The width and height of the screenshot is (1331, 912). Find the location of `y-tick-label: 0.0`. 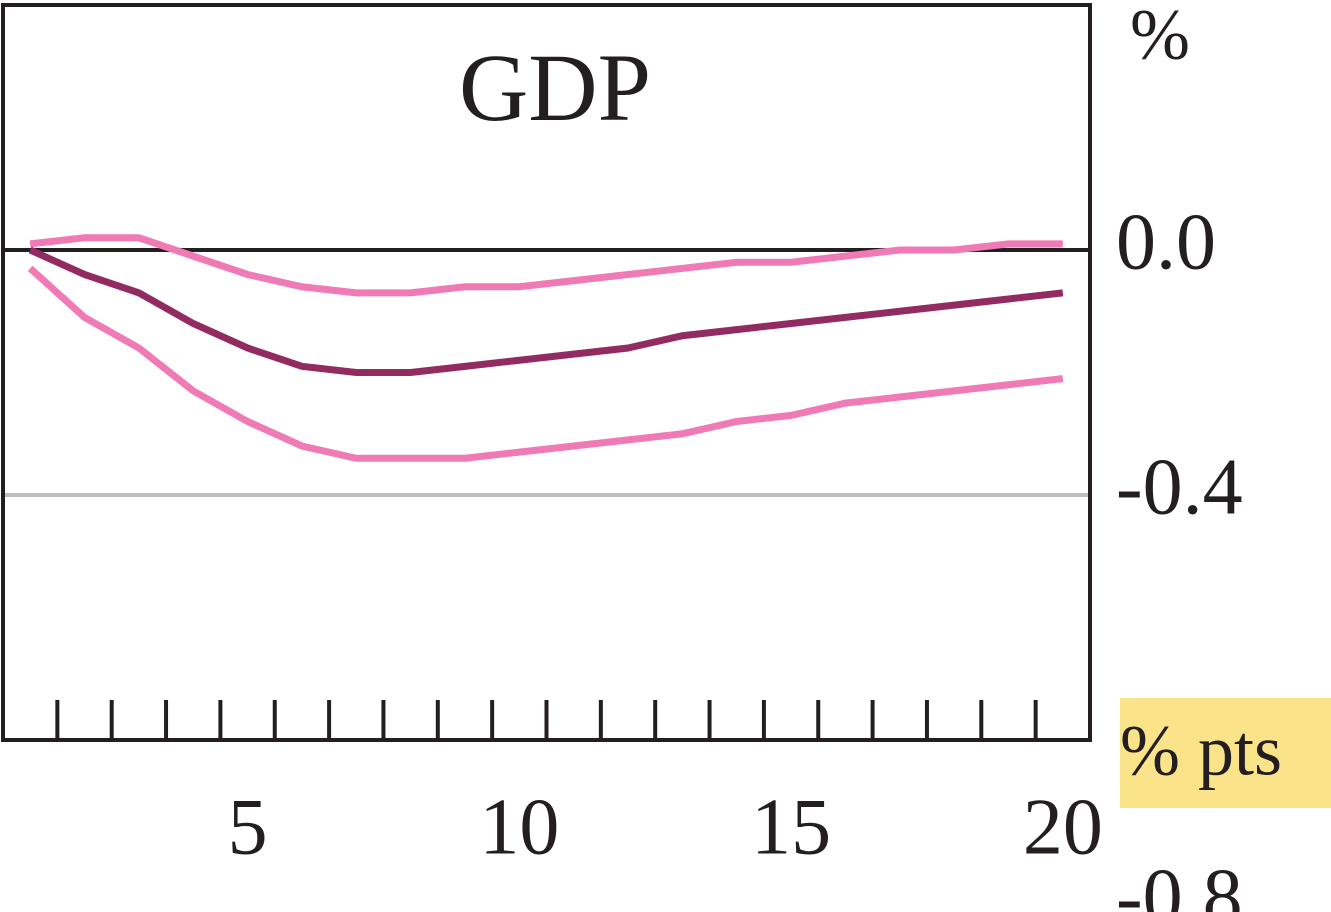

y-tick-label: 0.0 is located at coordinates (1166, 242).